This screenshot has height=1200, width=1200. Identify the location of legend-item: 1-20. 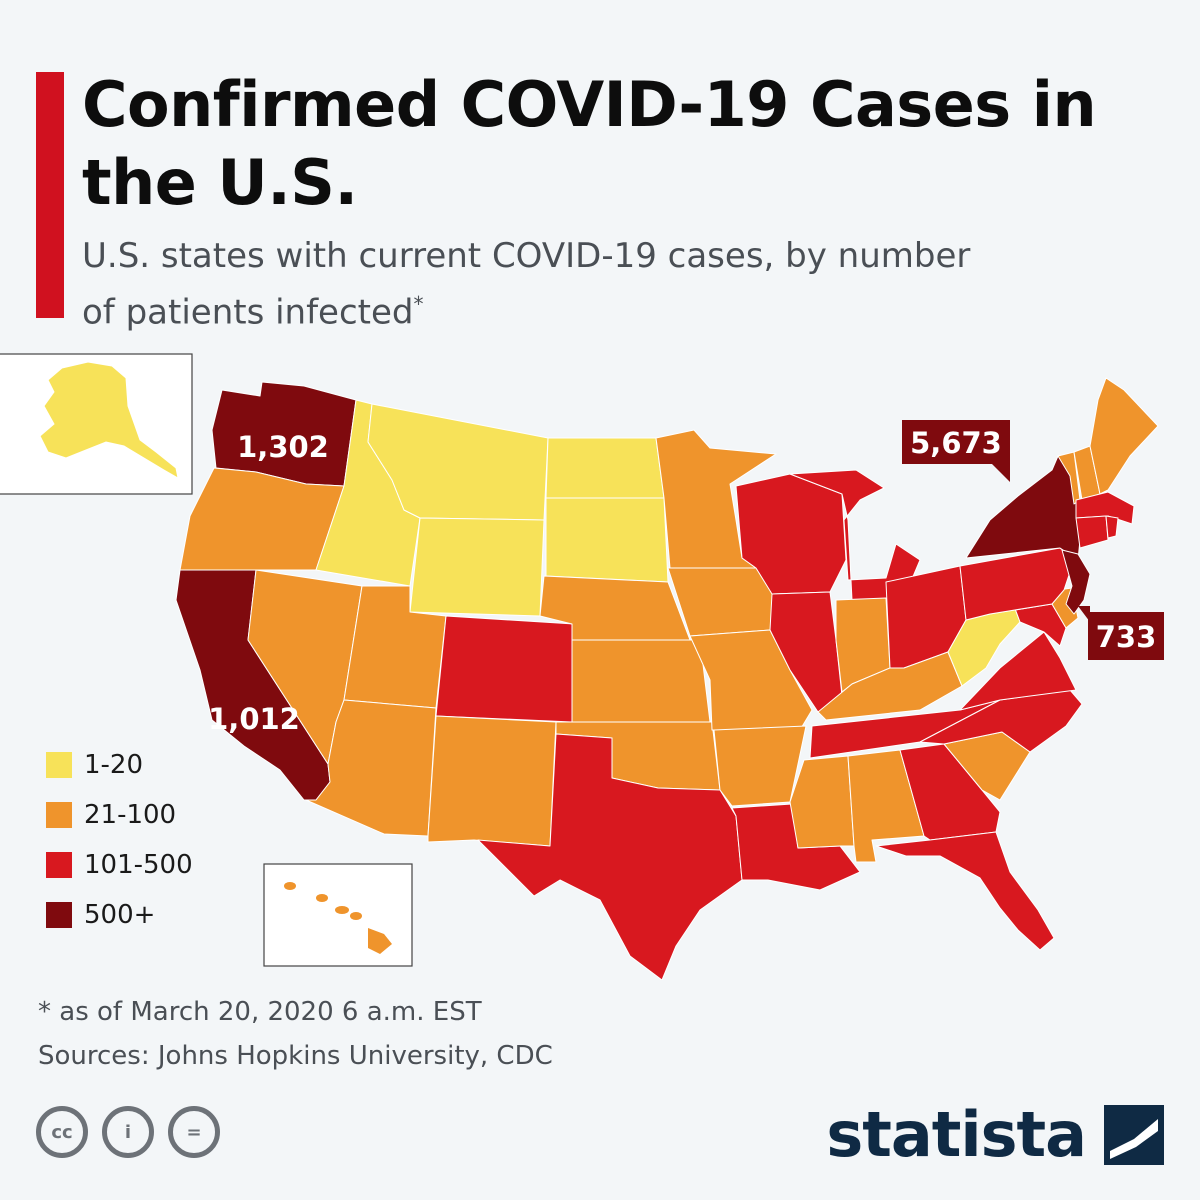
(119, 765).